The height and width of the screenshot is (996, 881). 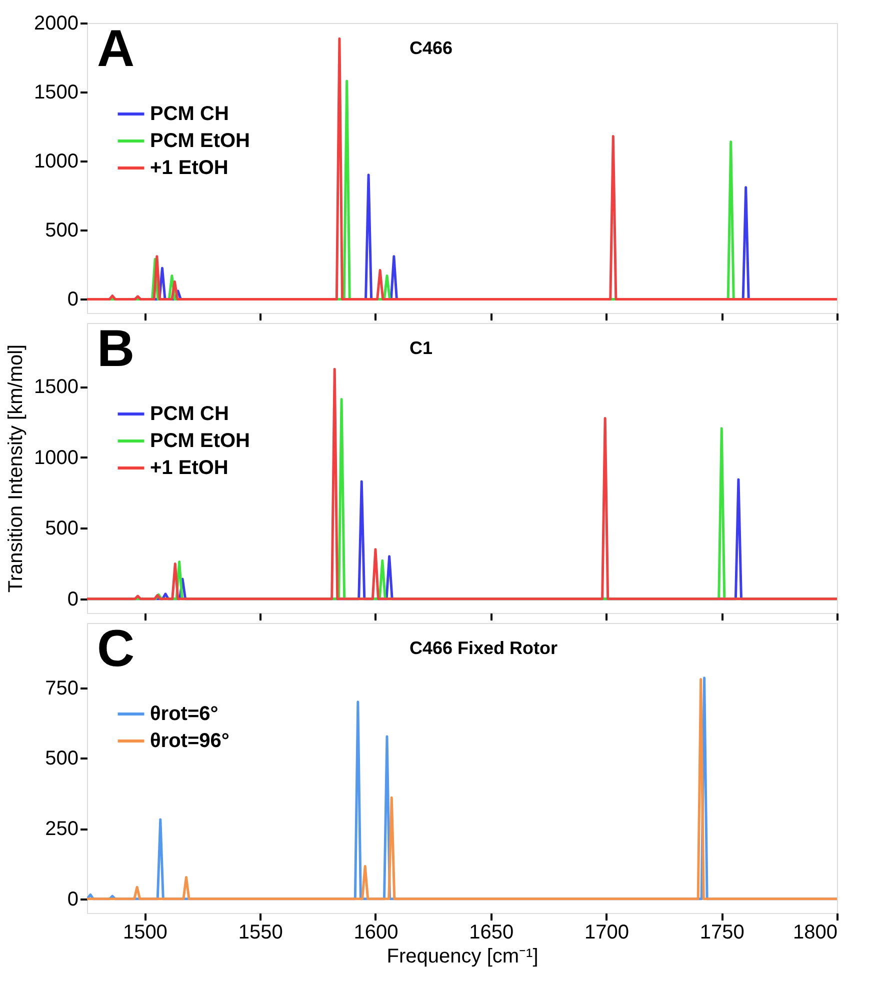 I want to click on x-tick-label: 1700, so click(x=606, y=933).